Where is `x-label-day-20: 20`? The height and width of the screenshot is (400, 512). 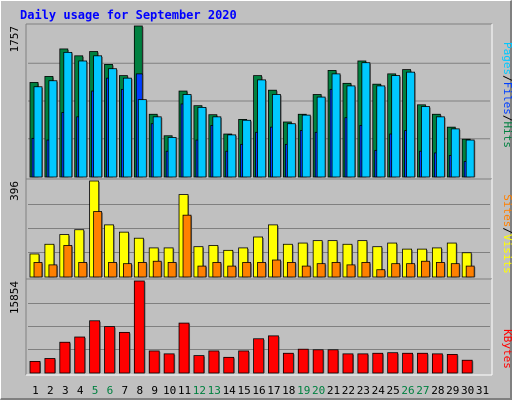 x-label-day-20: 20 is located at coordinates (318, 390).